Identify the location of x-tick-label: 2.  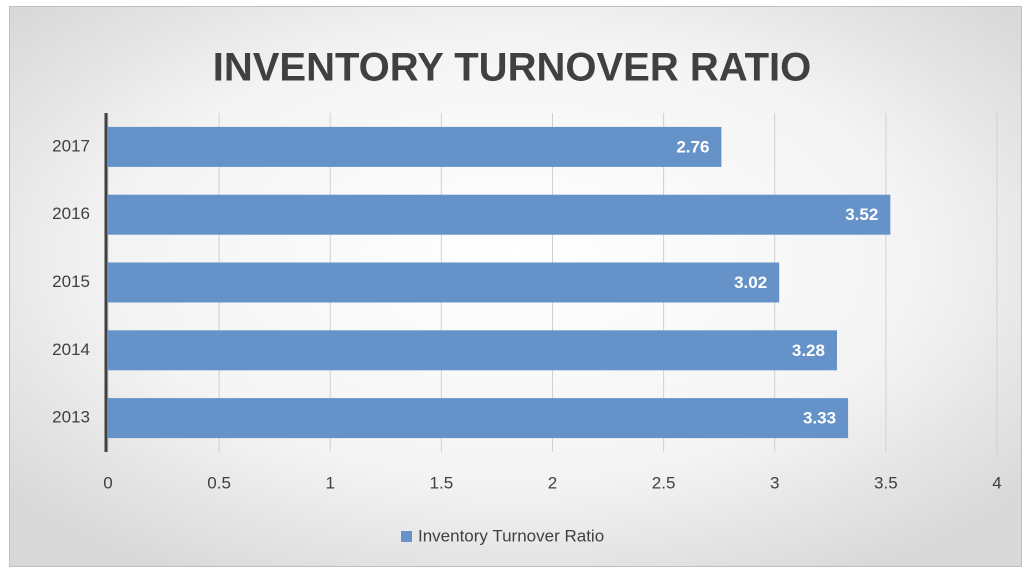
(552, 482).